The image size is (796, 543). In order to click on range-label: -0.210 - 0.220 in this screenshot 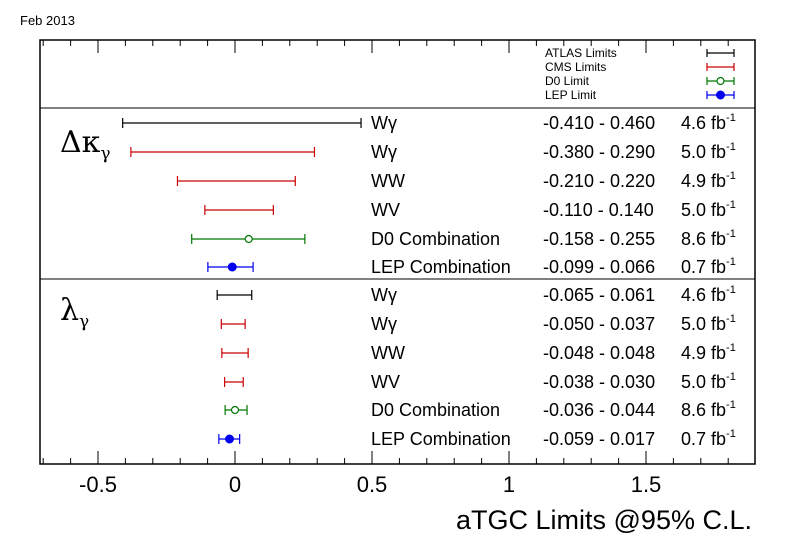, I will do `click(599, 181)`.